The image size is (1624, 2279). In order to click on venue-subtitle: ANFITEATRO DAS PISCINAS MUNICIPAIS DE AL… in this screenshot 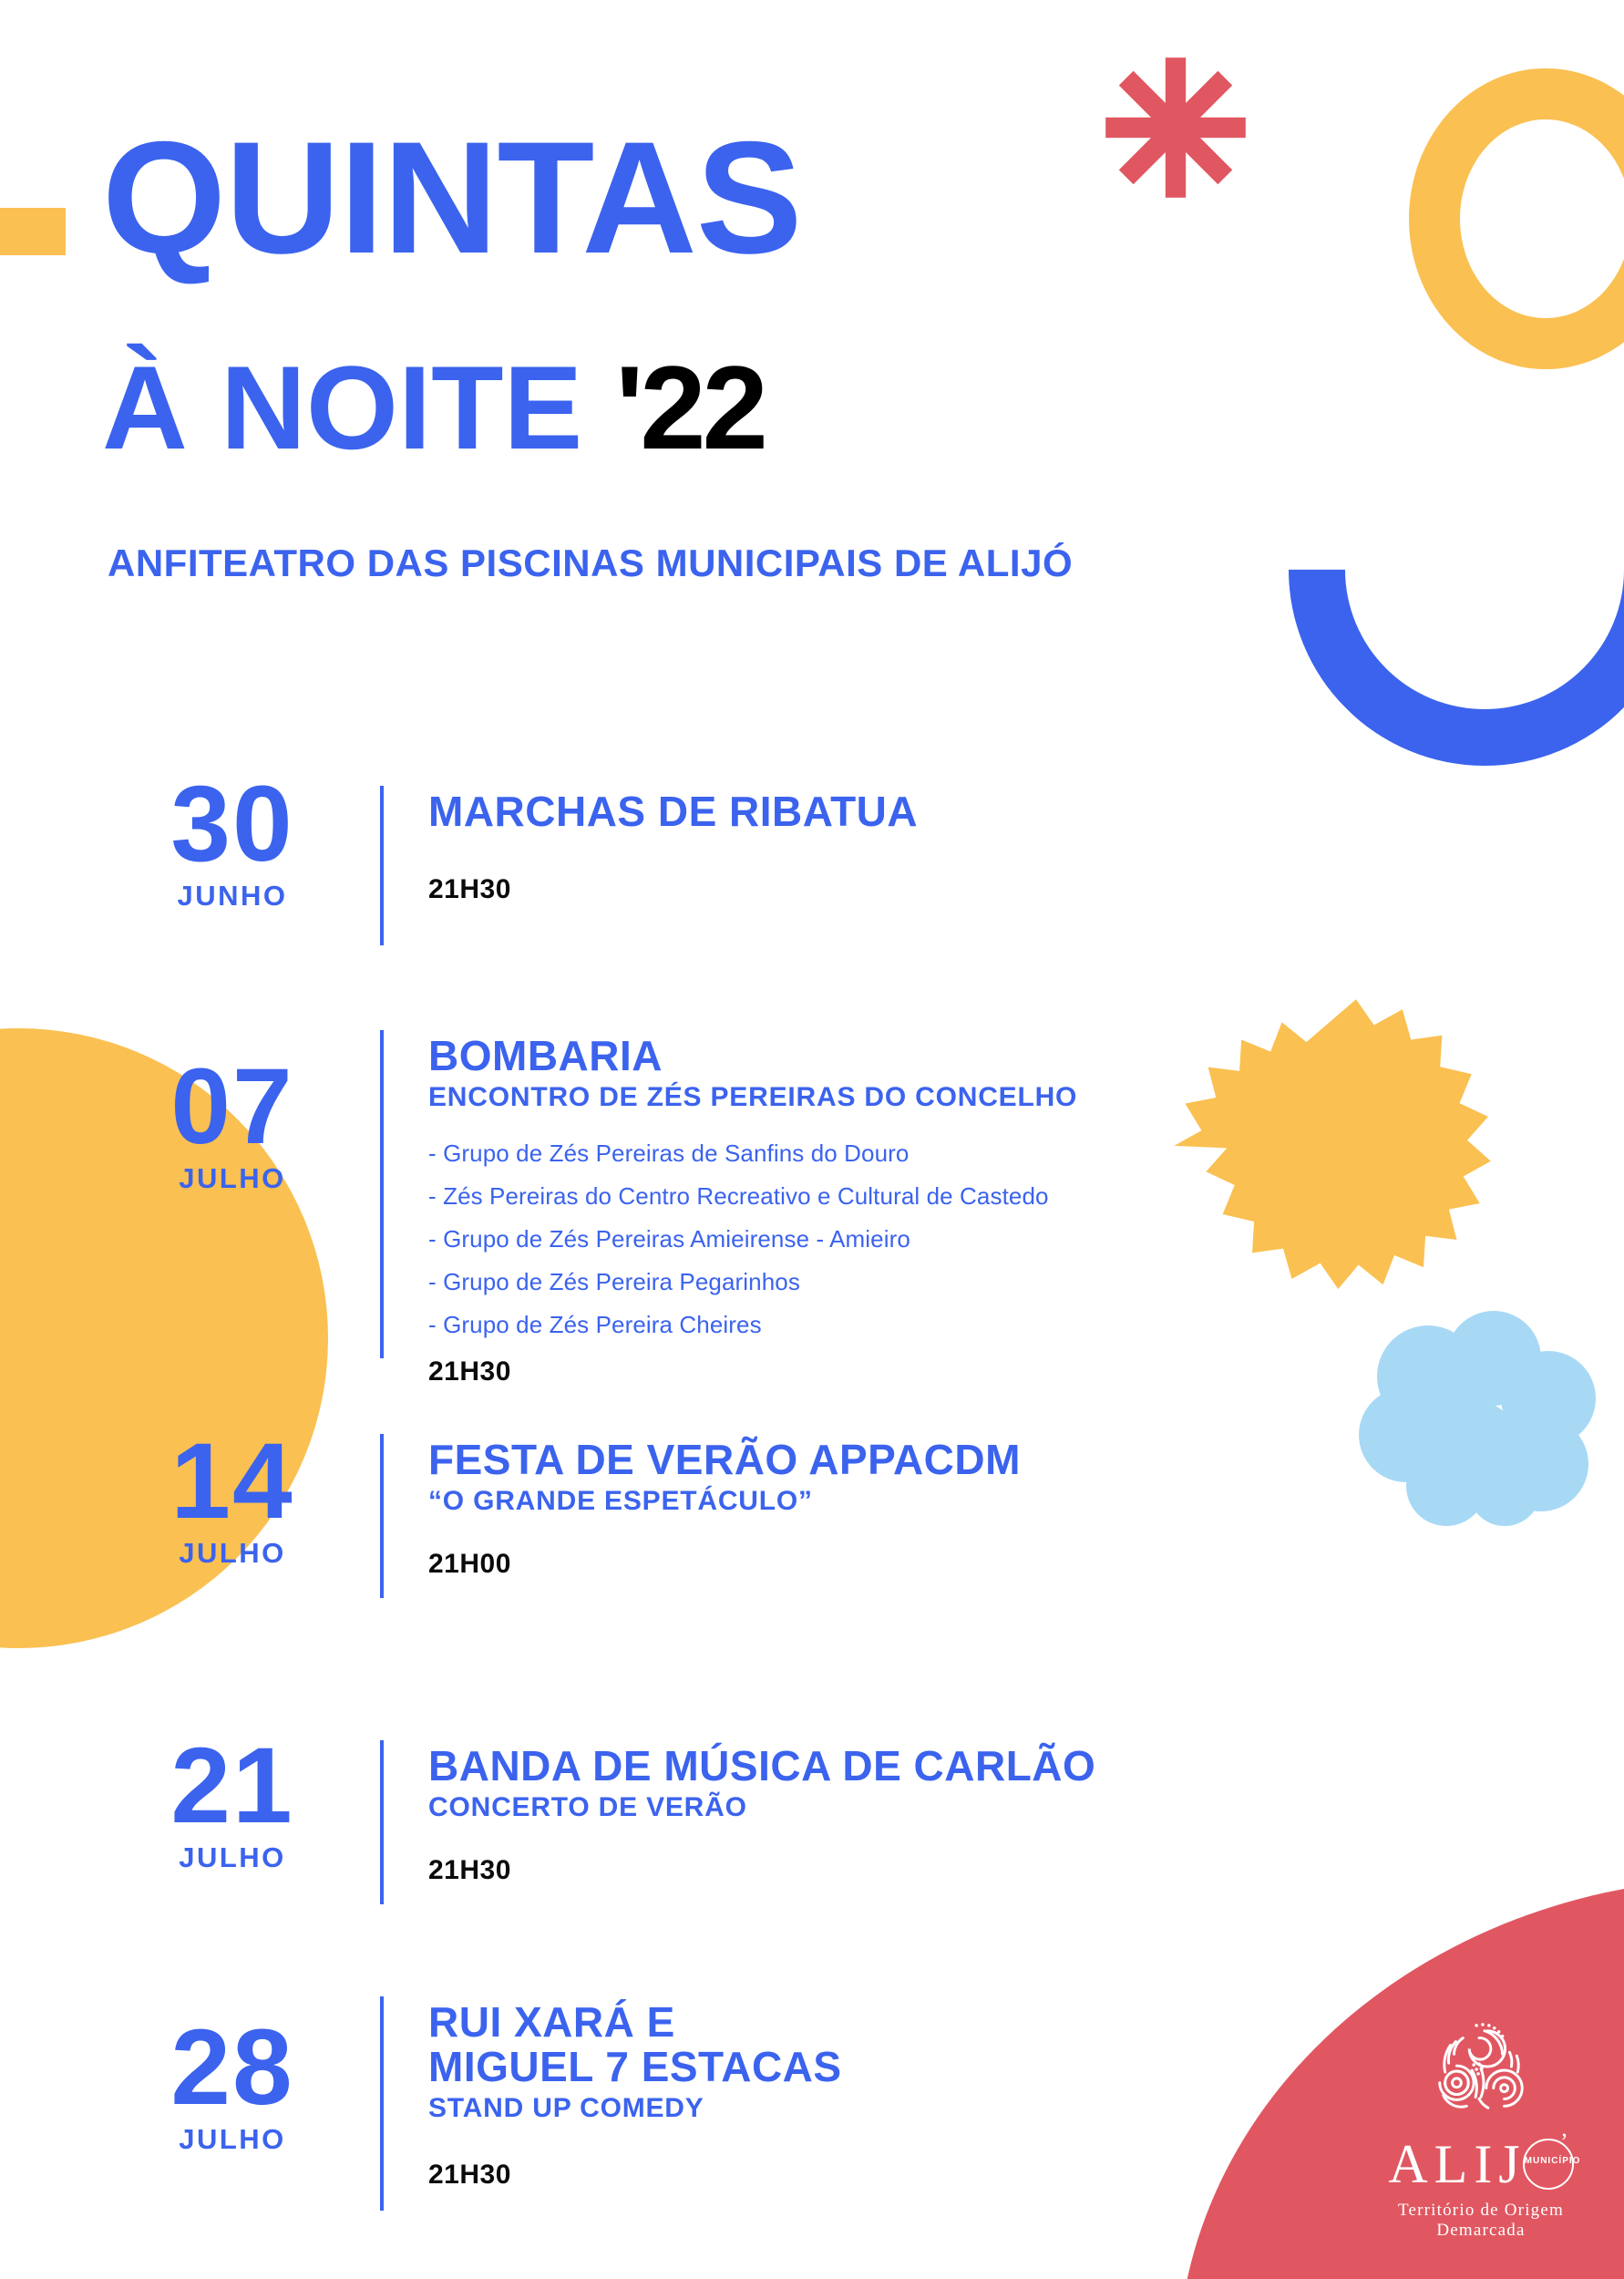, I will do `click(591, 562)`.